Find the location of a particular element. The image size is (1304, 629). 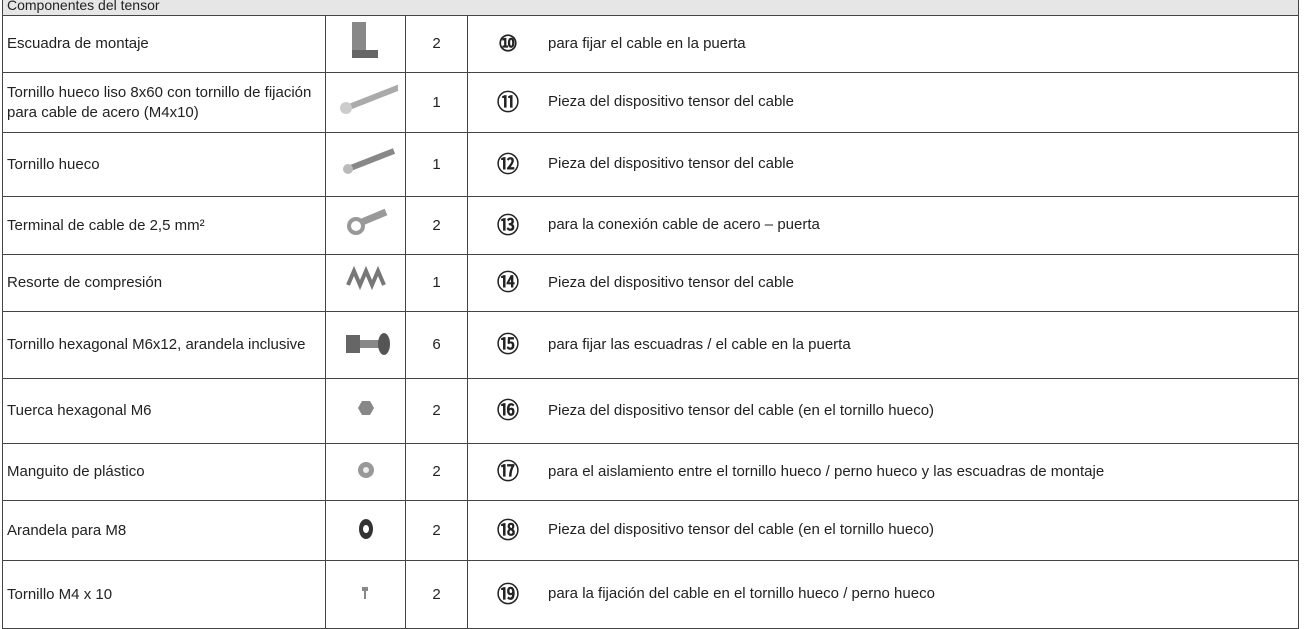

part-name: Tuerca hexagonal M6 is located at coordinates (164, 411).